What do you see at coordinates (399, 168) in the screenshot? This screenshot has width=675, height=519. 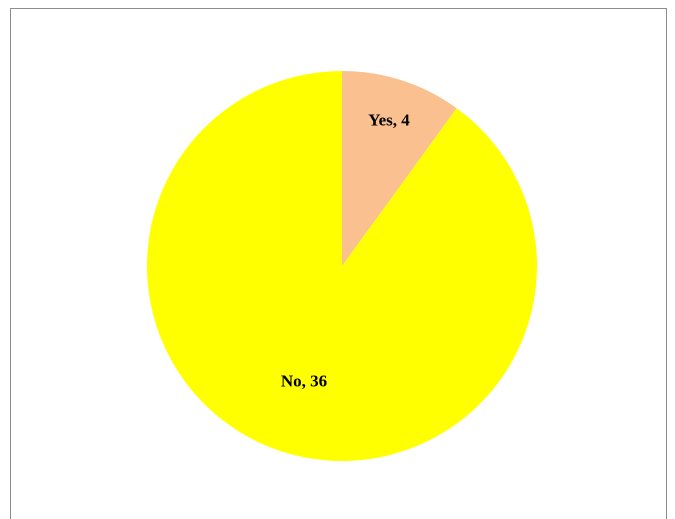 I see `pie-slice` at bounding box center [399, 168].